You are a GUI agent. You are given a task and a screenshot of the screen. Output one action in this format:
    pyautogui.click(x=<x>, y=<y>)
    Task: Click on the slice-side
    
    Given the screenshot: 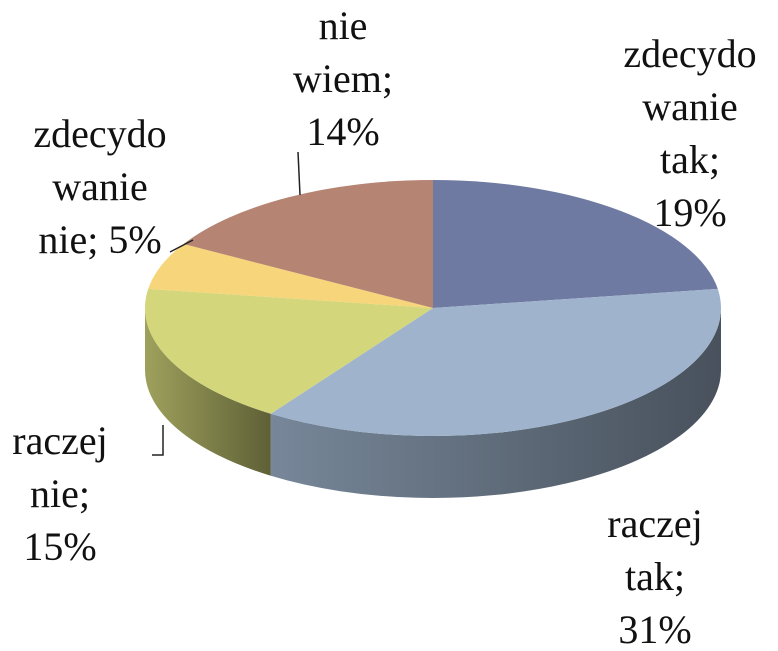 What is the action you would take?
    pyautogui.click(x=208, y=392)
    